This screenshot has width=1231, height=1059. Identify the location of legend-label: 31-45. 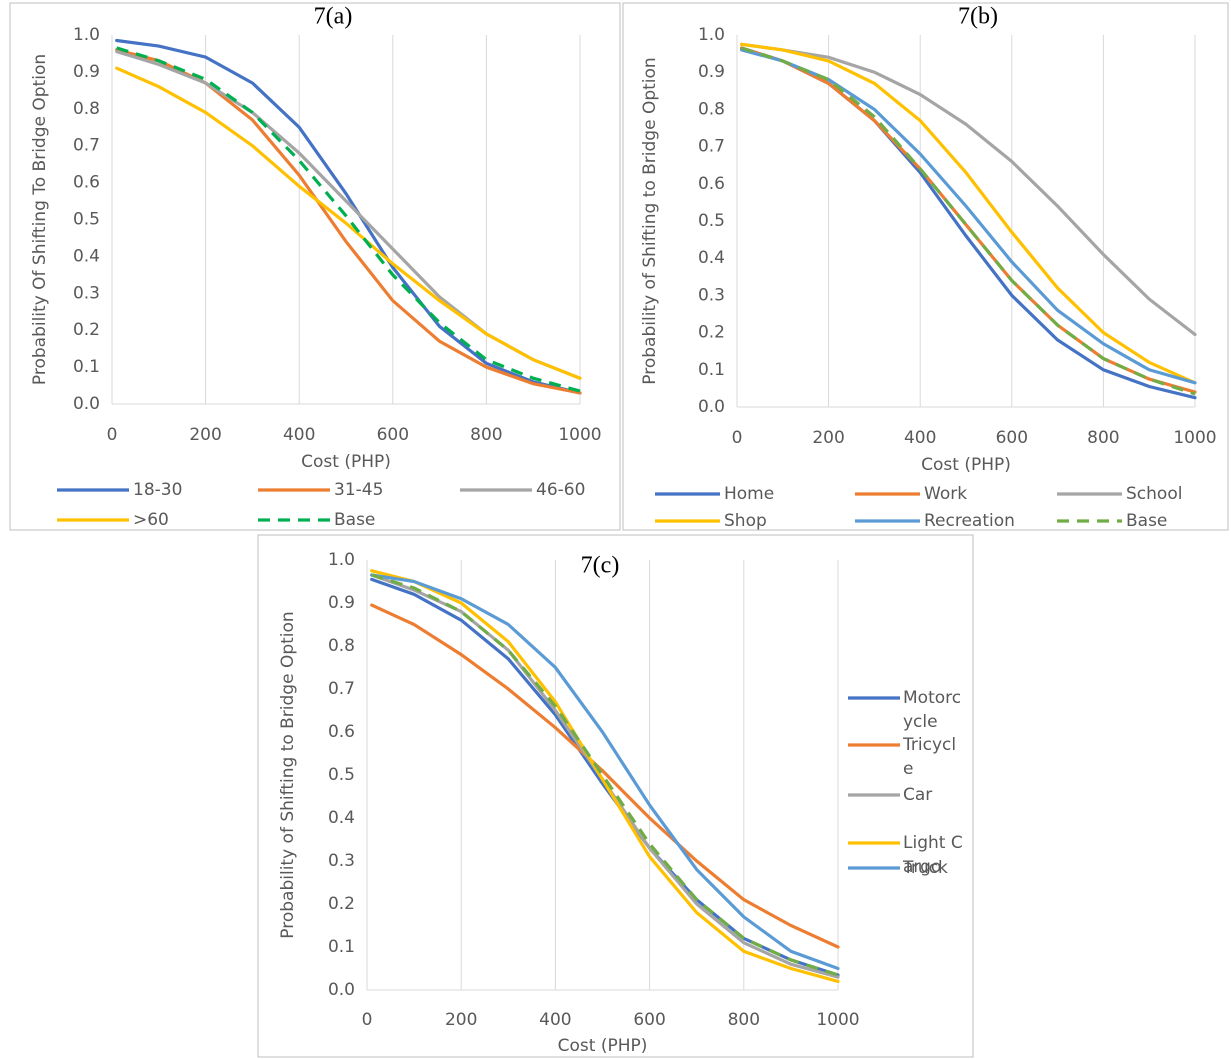
(358, 490).